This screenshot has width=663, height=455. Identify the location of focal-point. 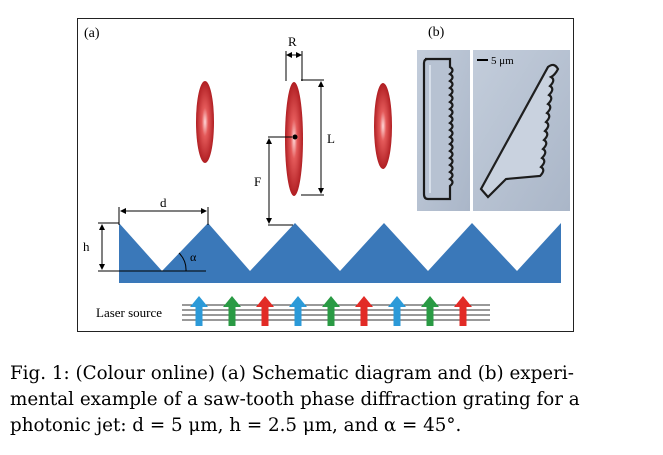
(295, 137).